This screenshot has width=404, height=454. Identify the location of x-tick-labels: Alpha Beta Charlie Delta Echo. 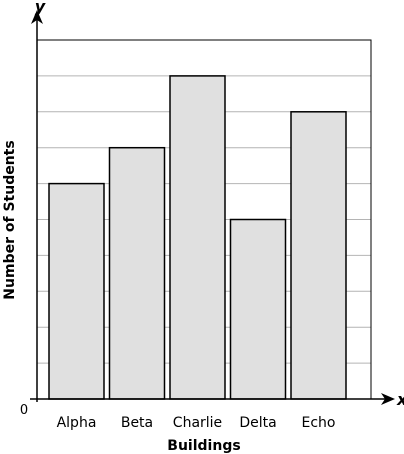
(196, 423).